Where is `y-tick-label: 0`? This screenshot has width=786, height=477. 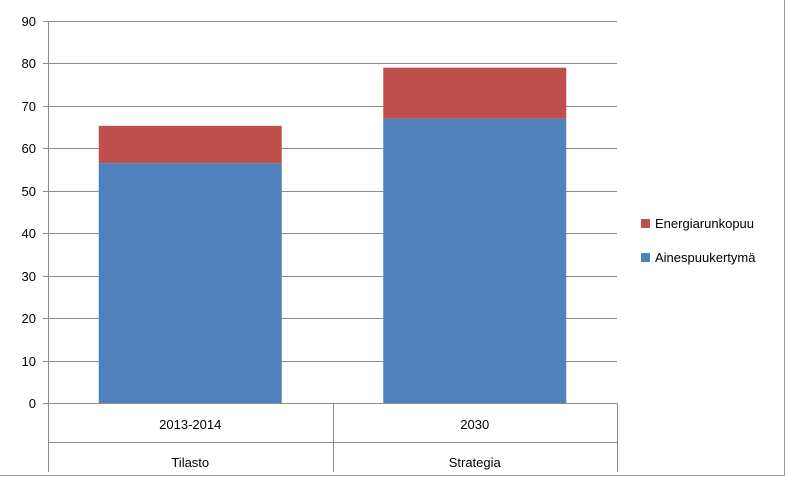 y-tick-label: 0 is located at coordinates (32, 403).